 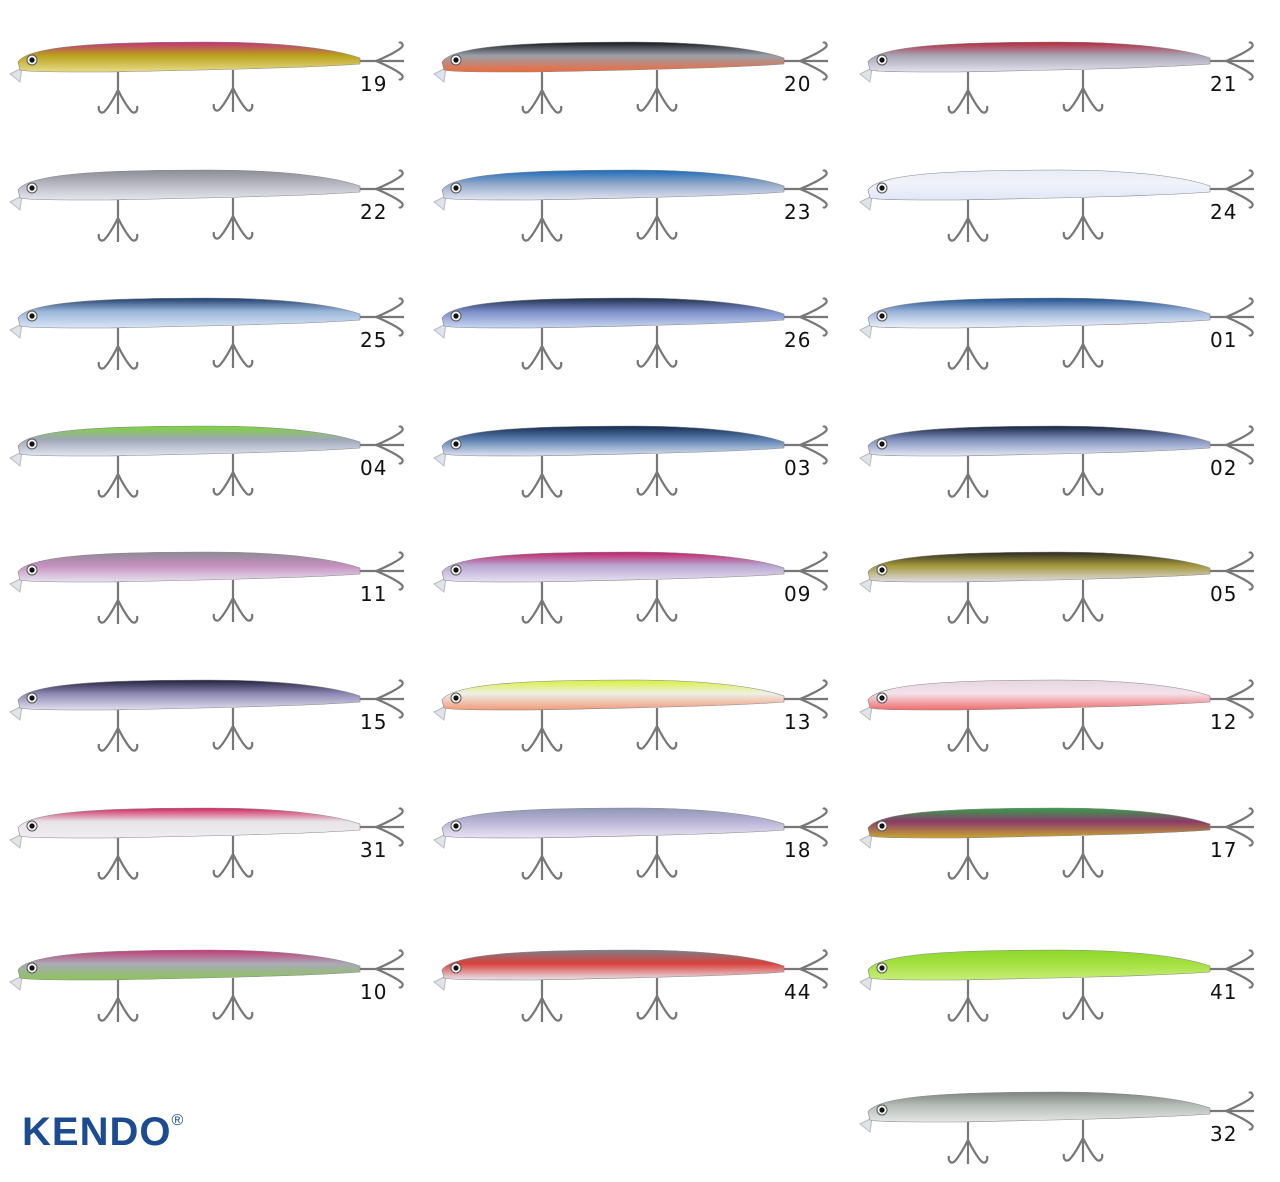 I want to click on lure-21: 21, so click(x=1068, y=72).